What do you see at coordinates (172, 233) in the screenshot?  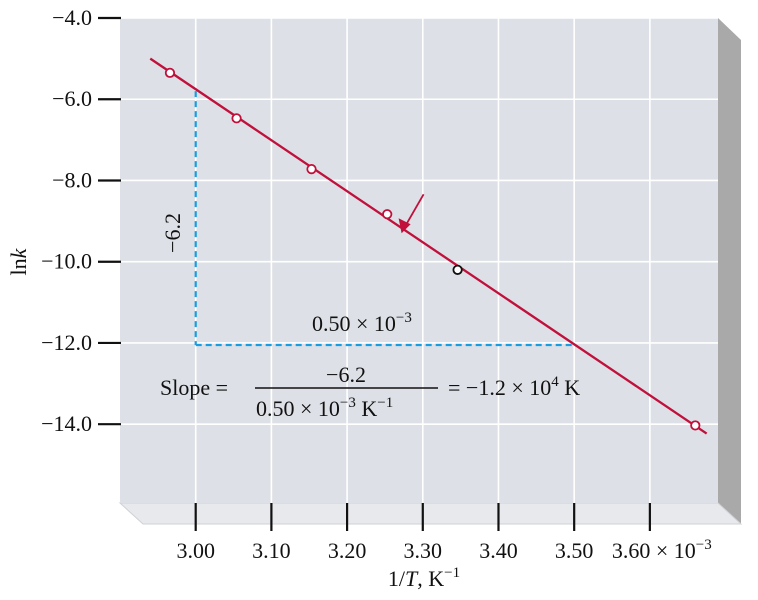 I see `slope-vertical-label: −6.2` at bounding box center [172, 233].